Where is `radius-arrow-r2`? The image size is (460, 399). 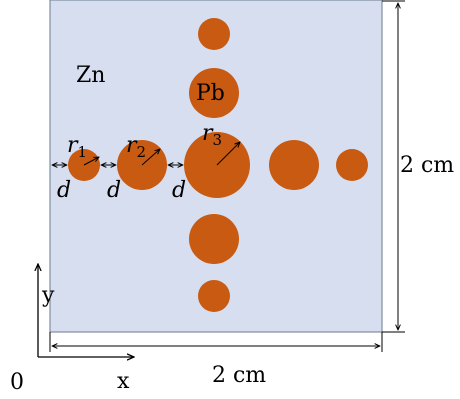
radius-arrow-r2 is located at coordinates (150, 157).